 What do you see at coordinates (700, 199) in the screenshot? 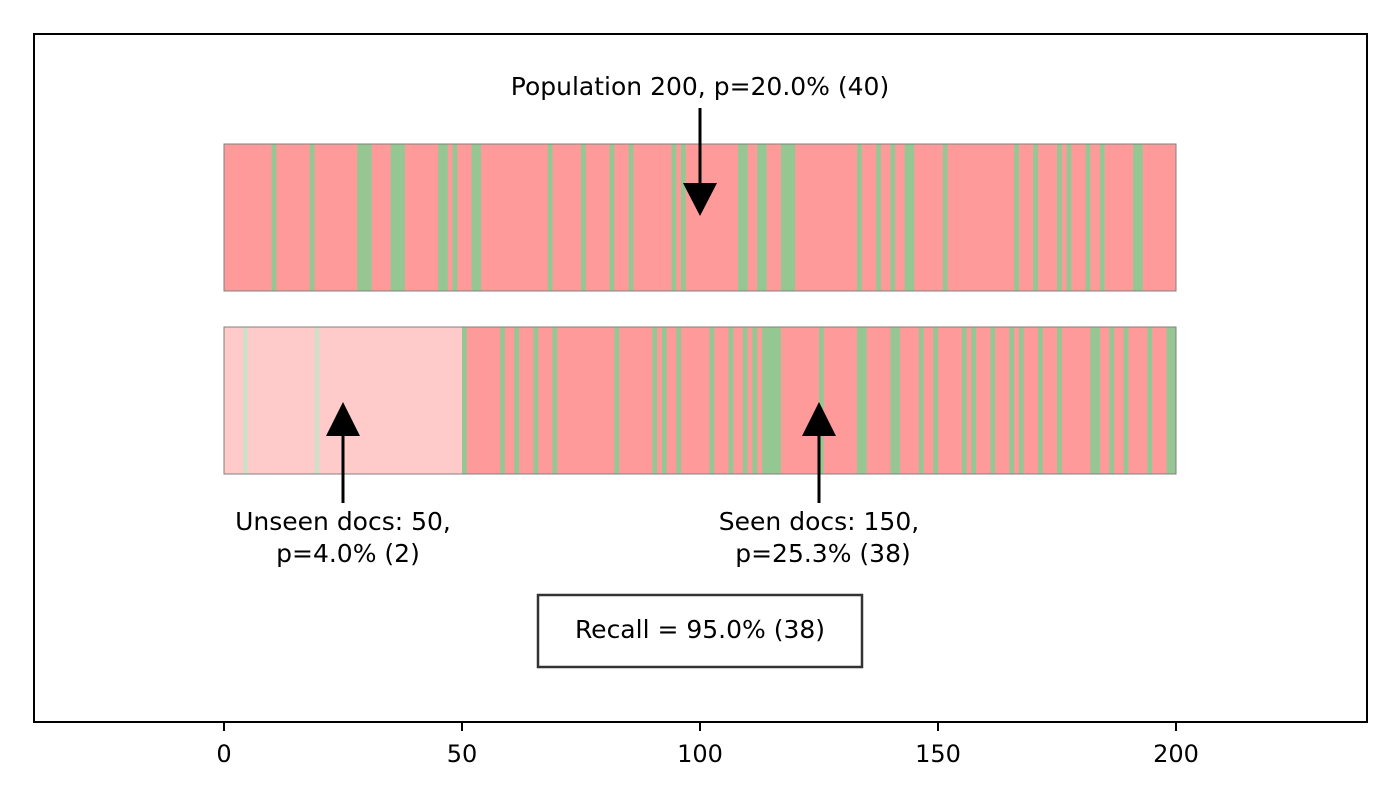
I see `population-arrow-head` at bounding box center [700, 199].